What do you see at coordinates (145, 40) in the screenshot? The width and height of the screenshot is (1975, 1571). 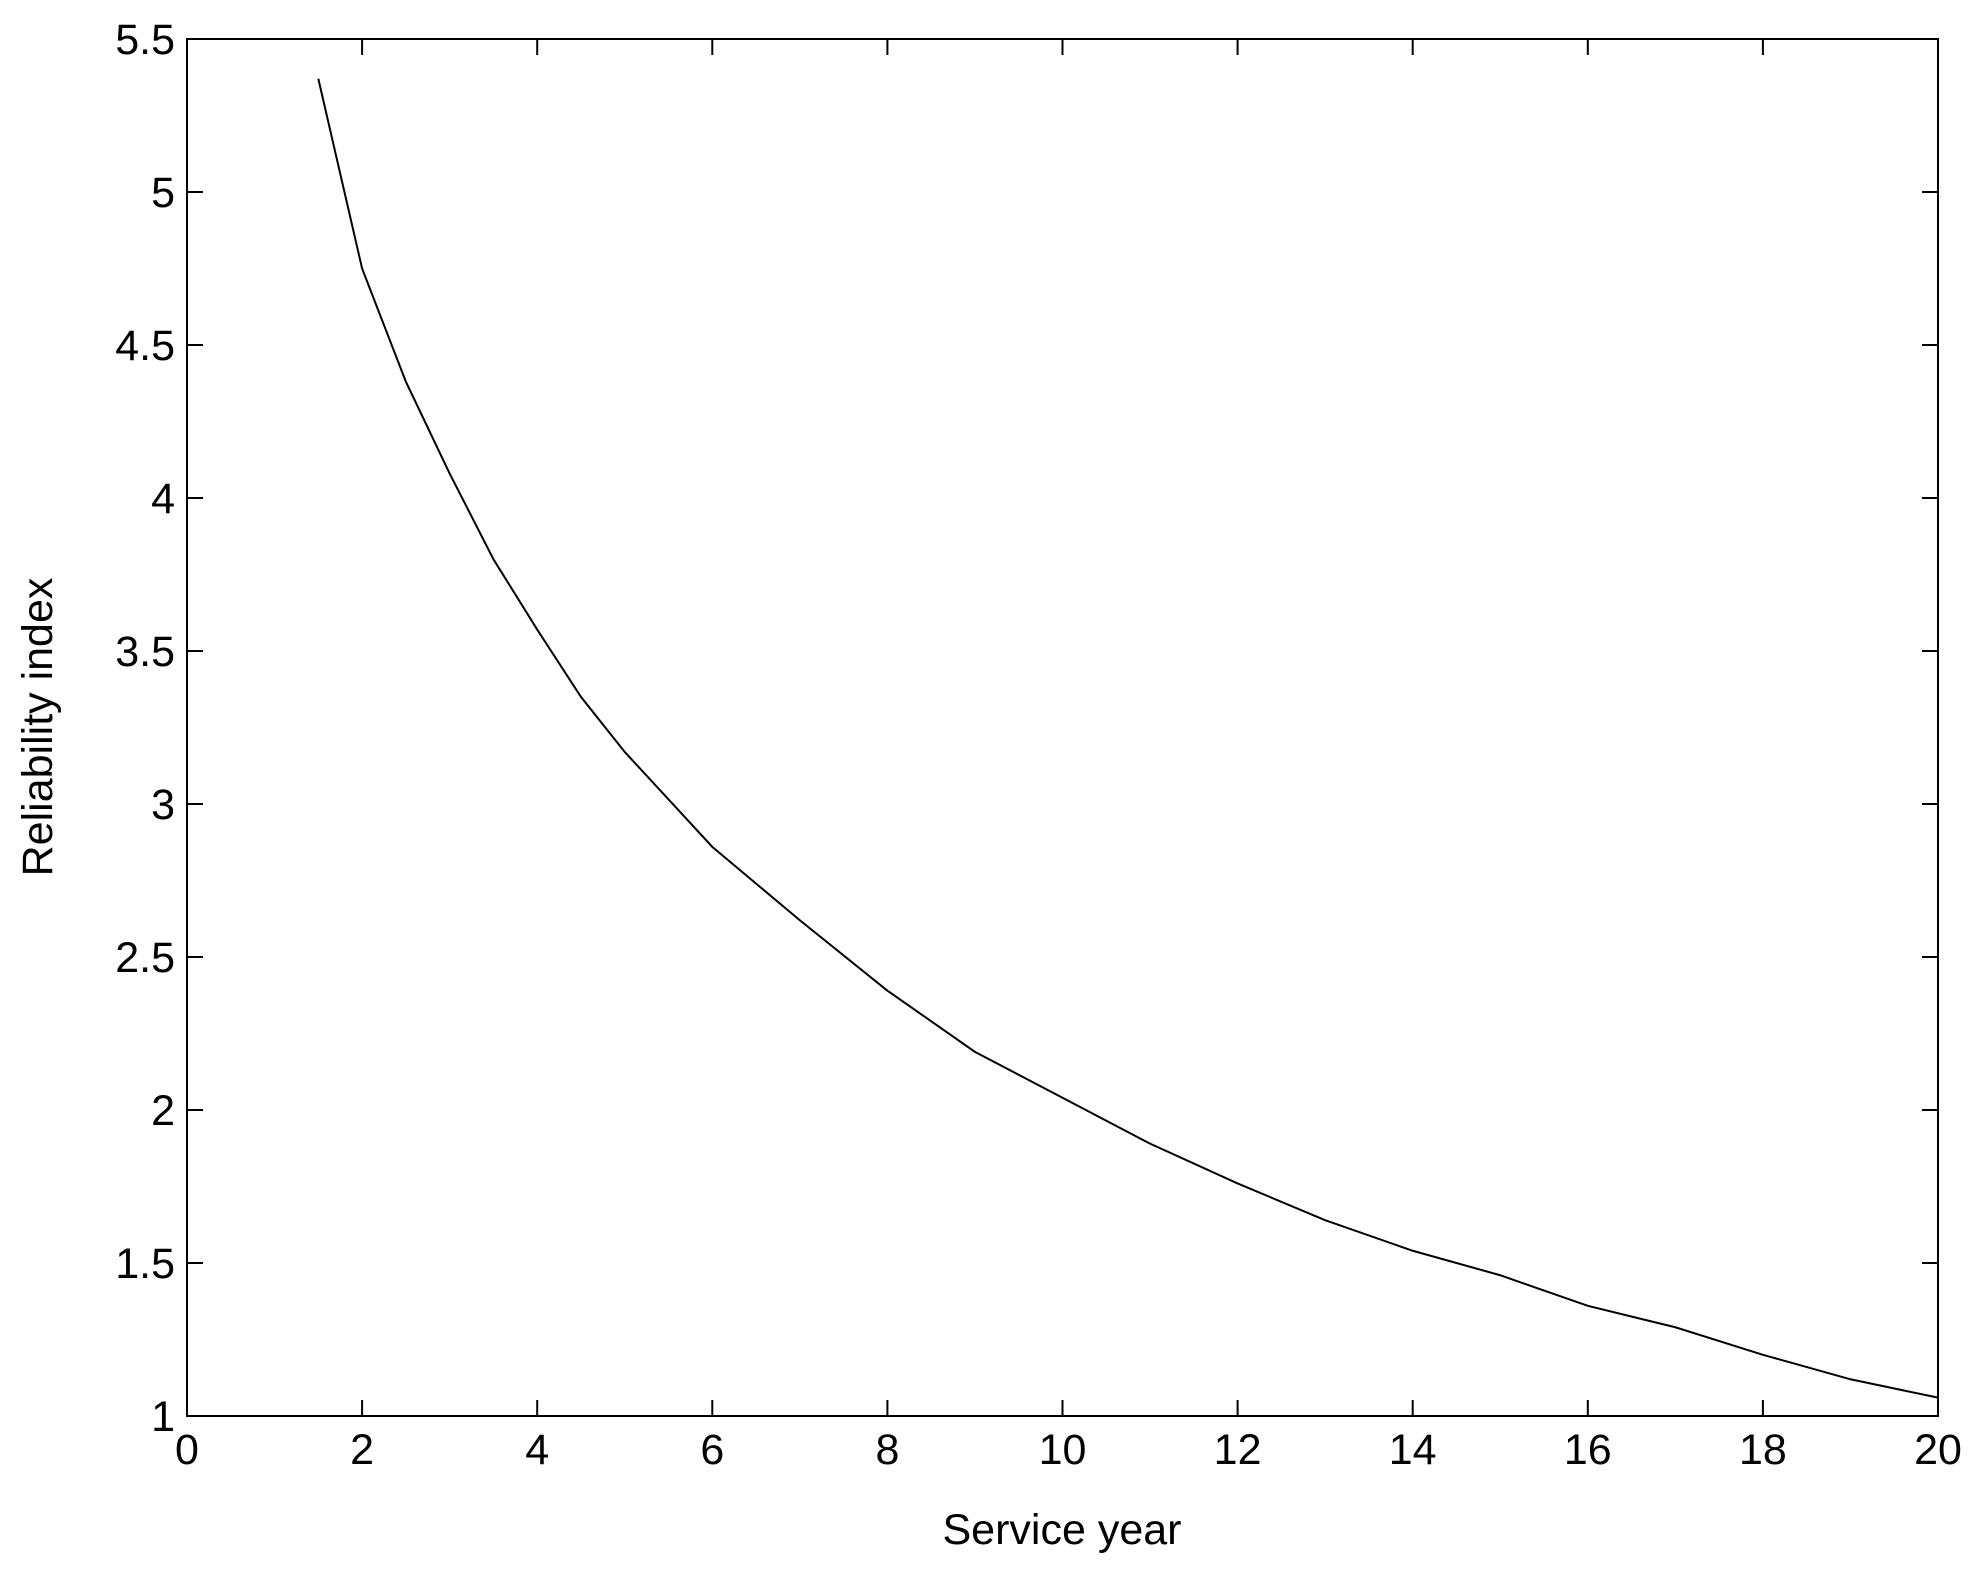 I see `y-tick-label: 5.5` at bounding box center [145, 40].